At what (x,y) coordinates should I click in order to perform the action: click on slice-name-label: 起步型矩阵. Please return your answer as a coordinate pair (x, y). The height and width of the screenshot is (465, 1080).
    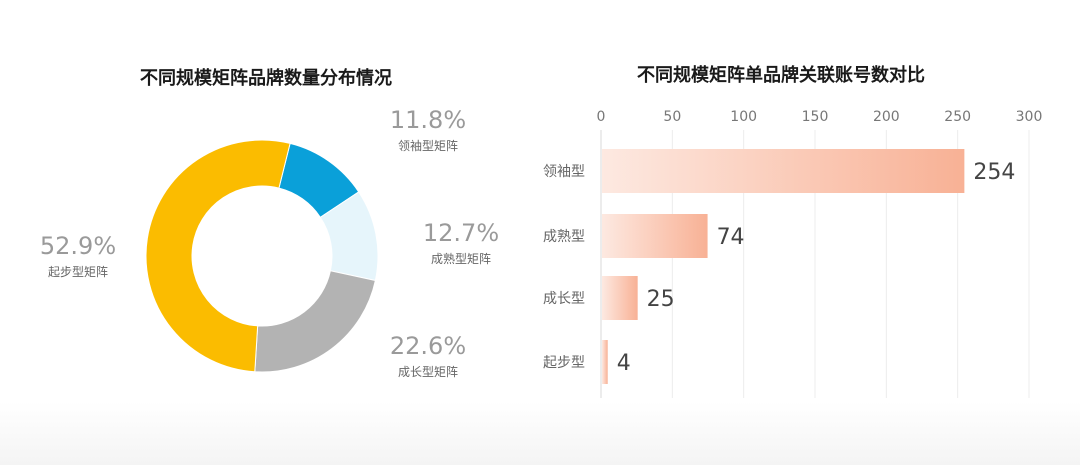
    Looking at the image, I should click on (78, 272).